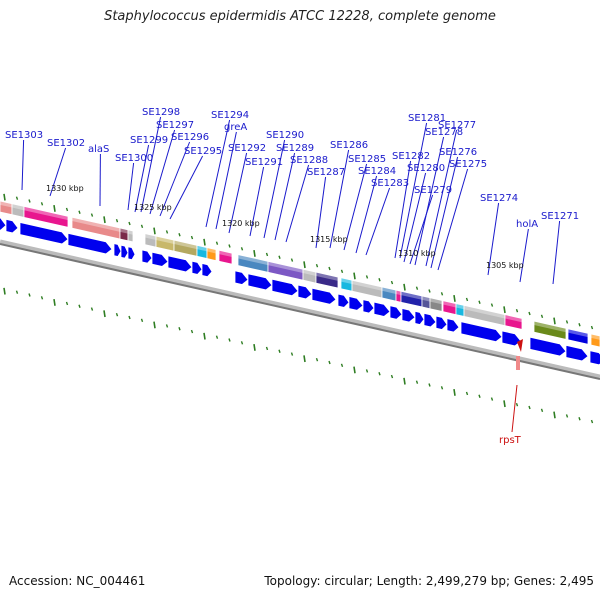 Image resolution: width=600 pixels, height=600 pixels. Describe the element at coordinates (134, 158) in the screenshot. I see `gene-label: SE1300` at that location.